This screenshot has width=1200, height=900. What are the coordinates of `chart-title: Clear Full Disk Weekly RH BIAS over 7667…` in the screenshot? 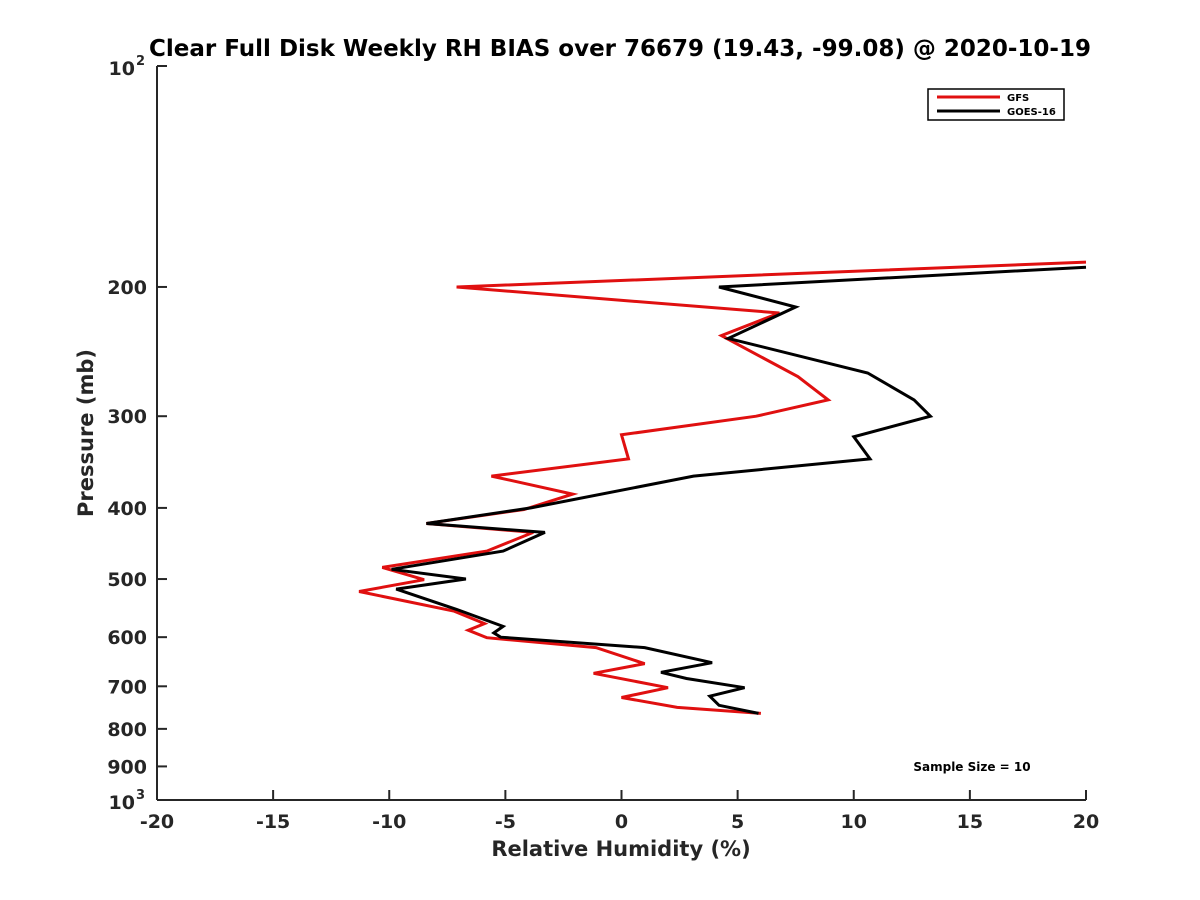 It's located at (620, 49).